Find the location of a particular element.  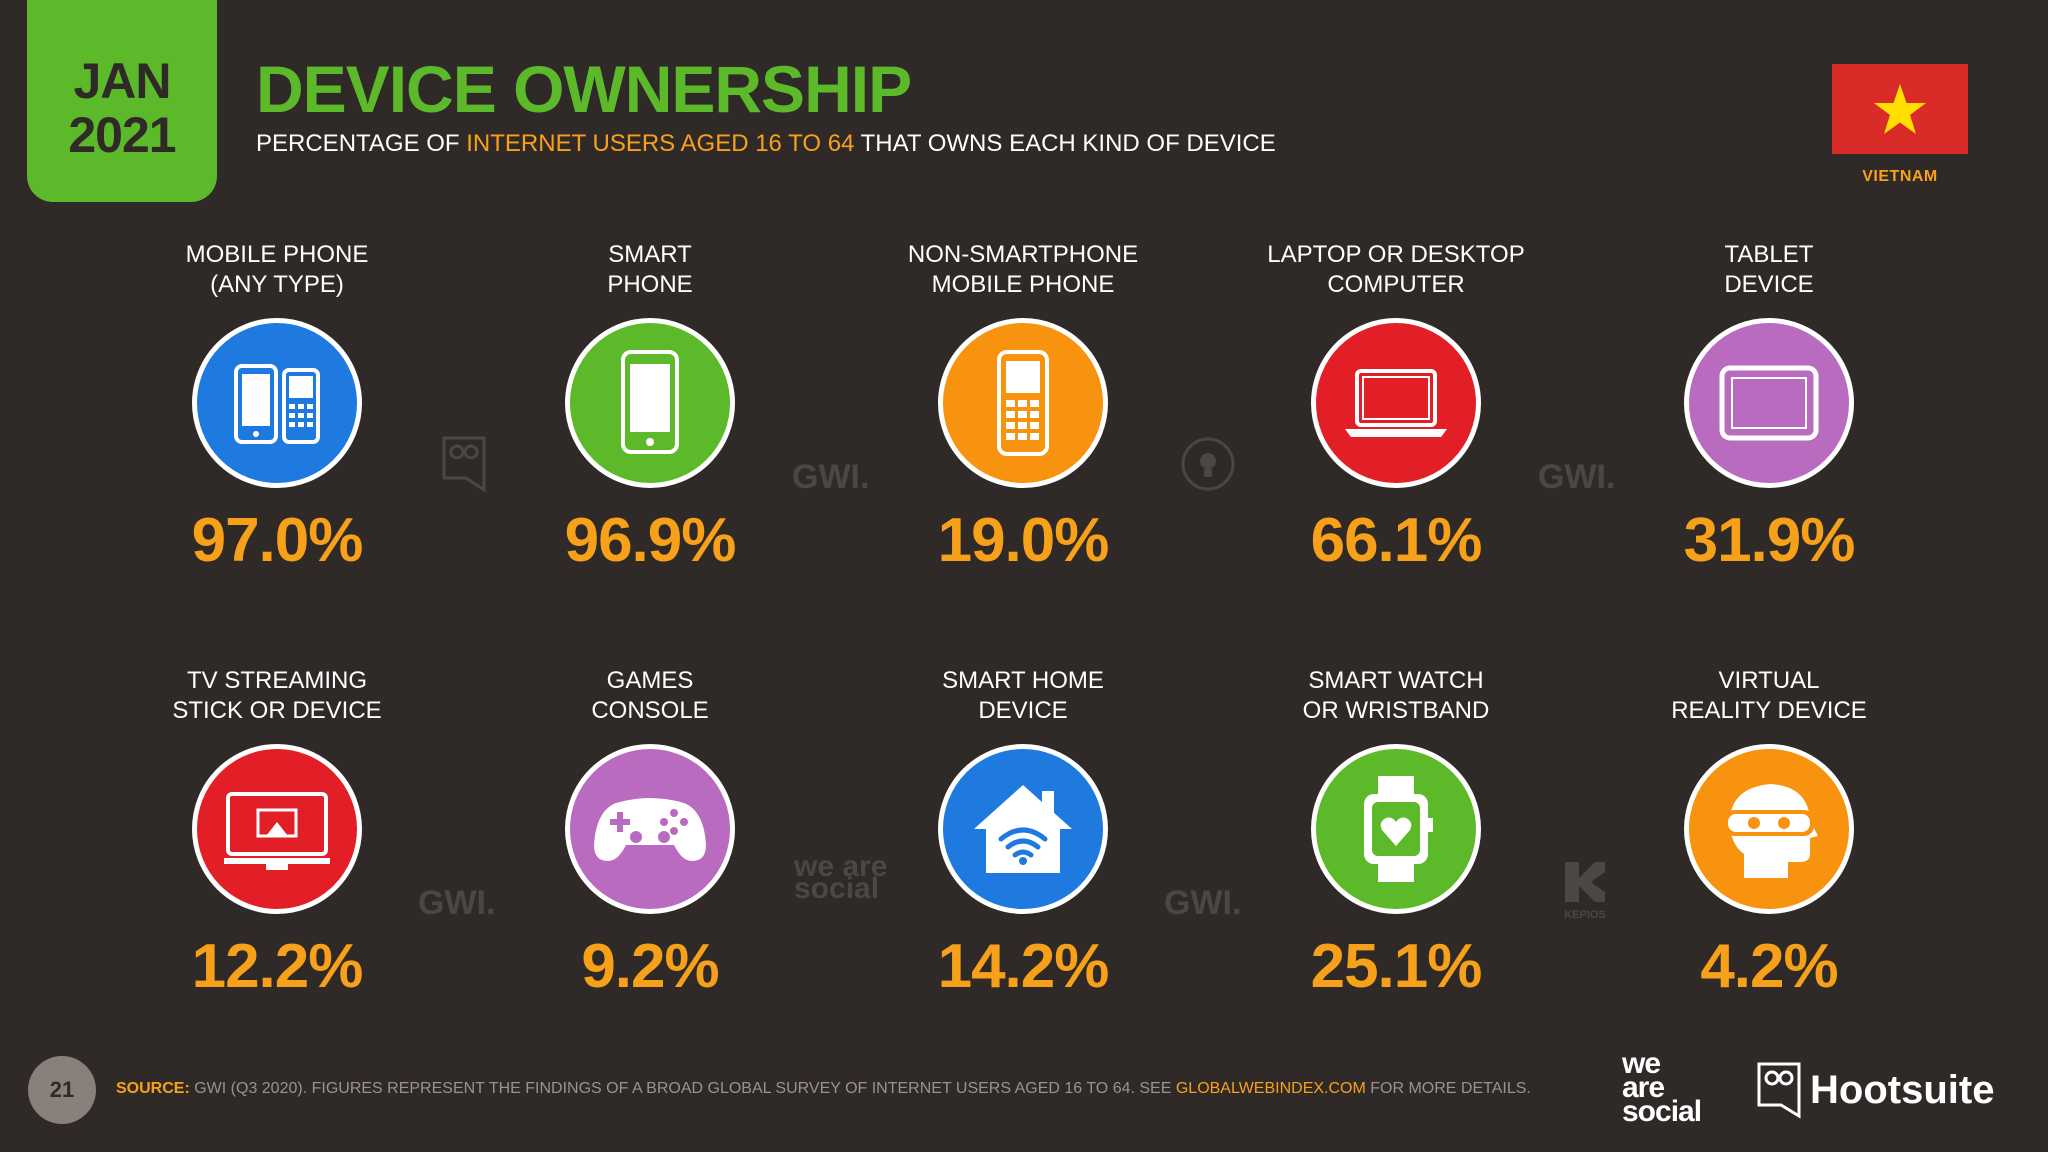

device-item: LAPTOP OR DESKTOP COMPUTER 66.1% is located at coordinates (1396, 408).